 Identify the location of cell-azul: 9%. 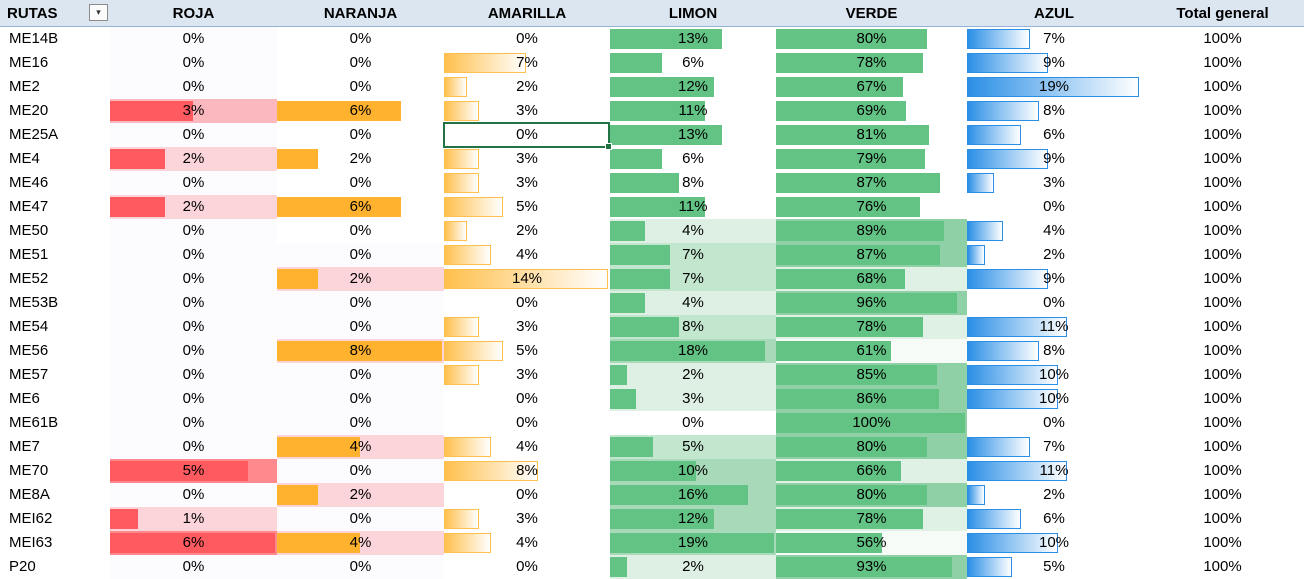
(1054, 279).